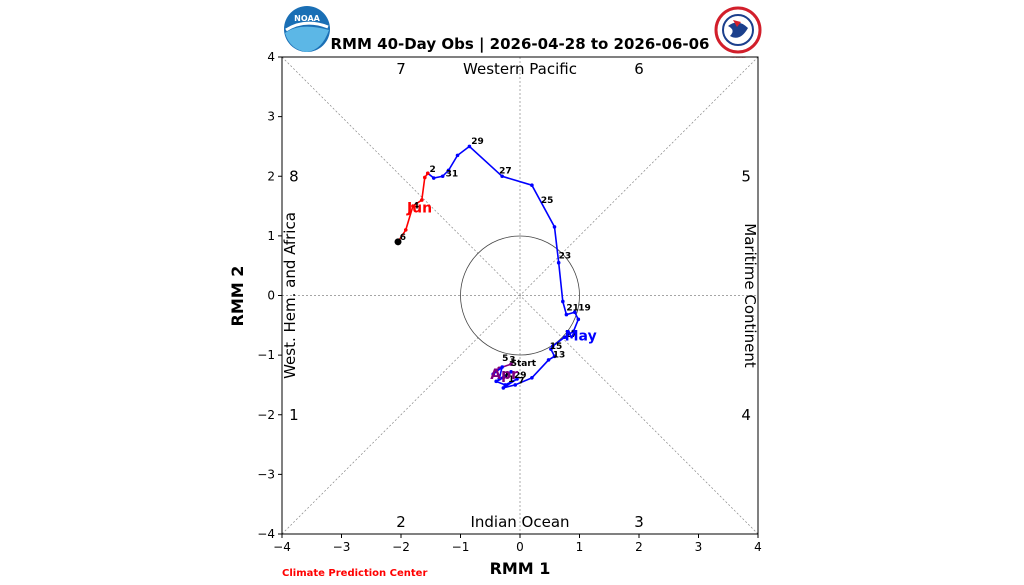 The image size is (1024, 585). Describe the element at coordinates (416, 206) in the screenshot. I see `day-label: 4` at that location.